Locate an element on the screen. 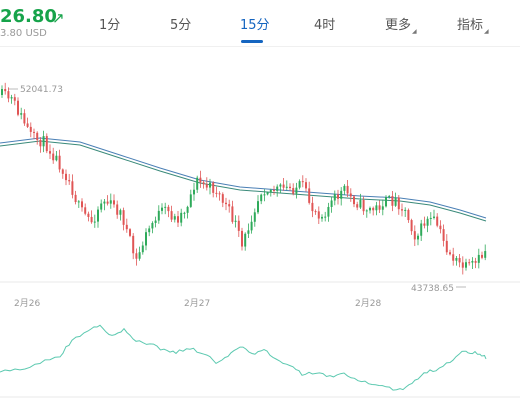 This screenshot has width=520, height=400. dropdown-corner-icon: ◢ is located at coordinates (486, 31).